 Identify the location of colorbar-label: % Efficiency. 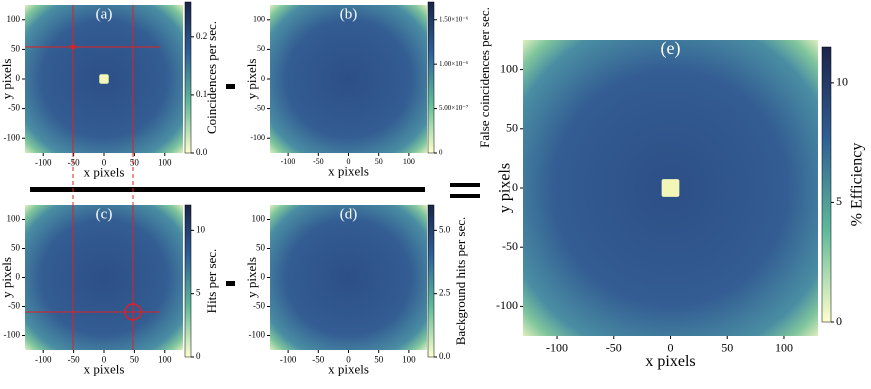
(857, 185).